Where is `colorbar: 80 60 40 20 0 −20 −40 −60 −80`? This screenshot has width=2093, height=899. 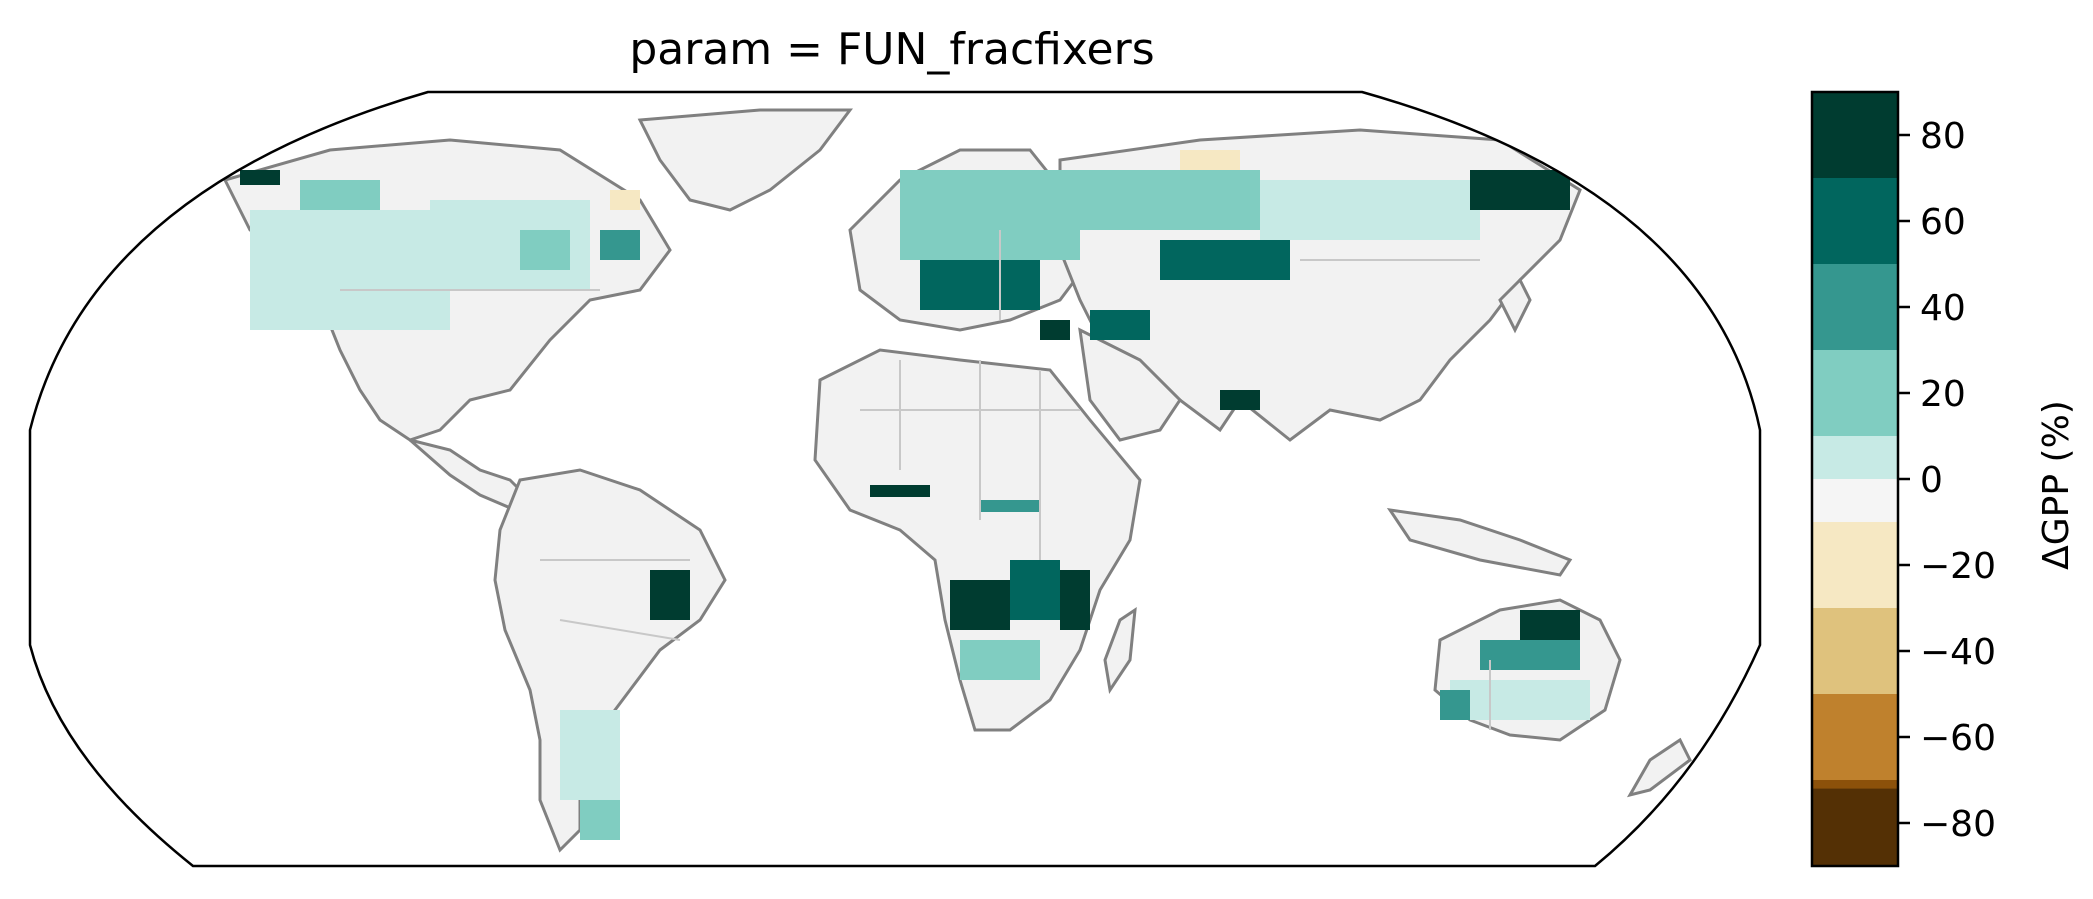
colorbar: 80 60 40 20 0 −20 −40 −60 −80 is located at coordinates (1904, 479).